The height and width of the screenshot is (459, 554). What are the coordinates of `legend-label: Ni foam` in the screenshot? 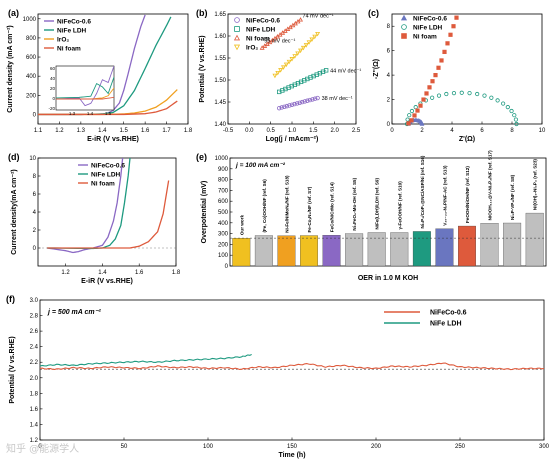 It's located at (69, 49).